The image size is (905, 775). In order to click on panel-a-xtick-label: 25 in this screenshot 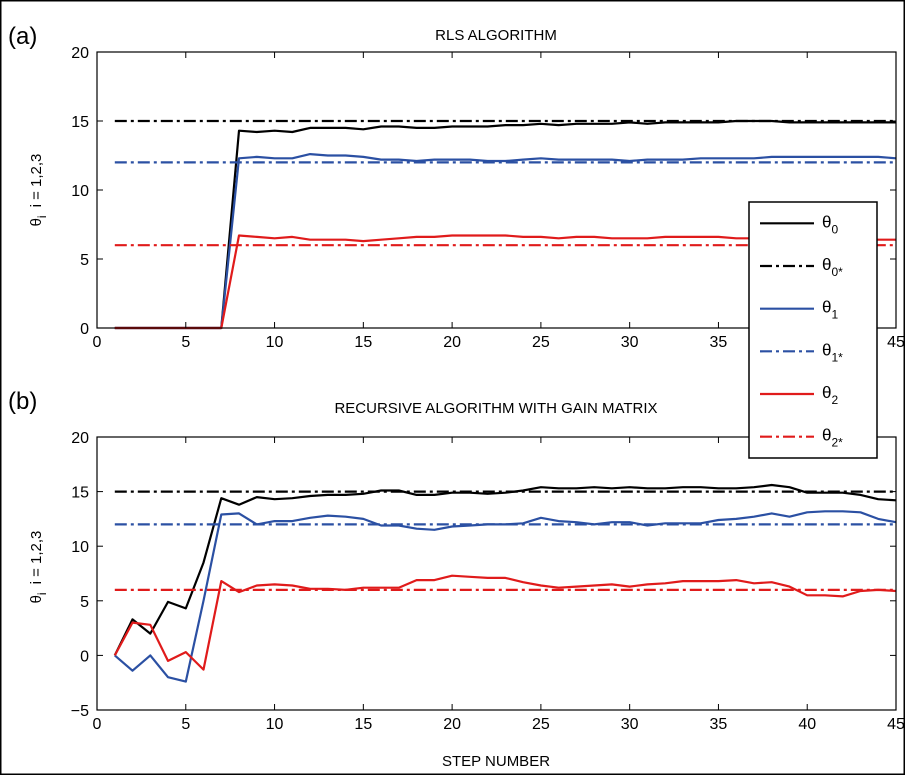, I will do `click(541, 342)`.